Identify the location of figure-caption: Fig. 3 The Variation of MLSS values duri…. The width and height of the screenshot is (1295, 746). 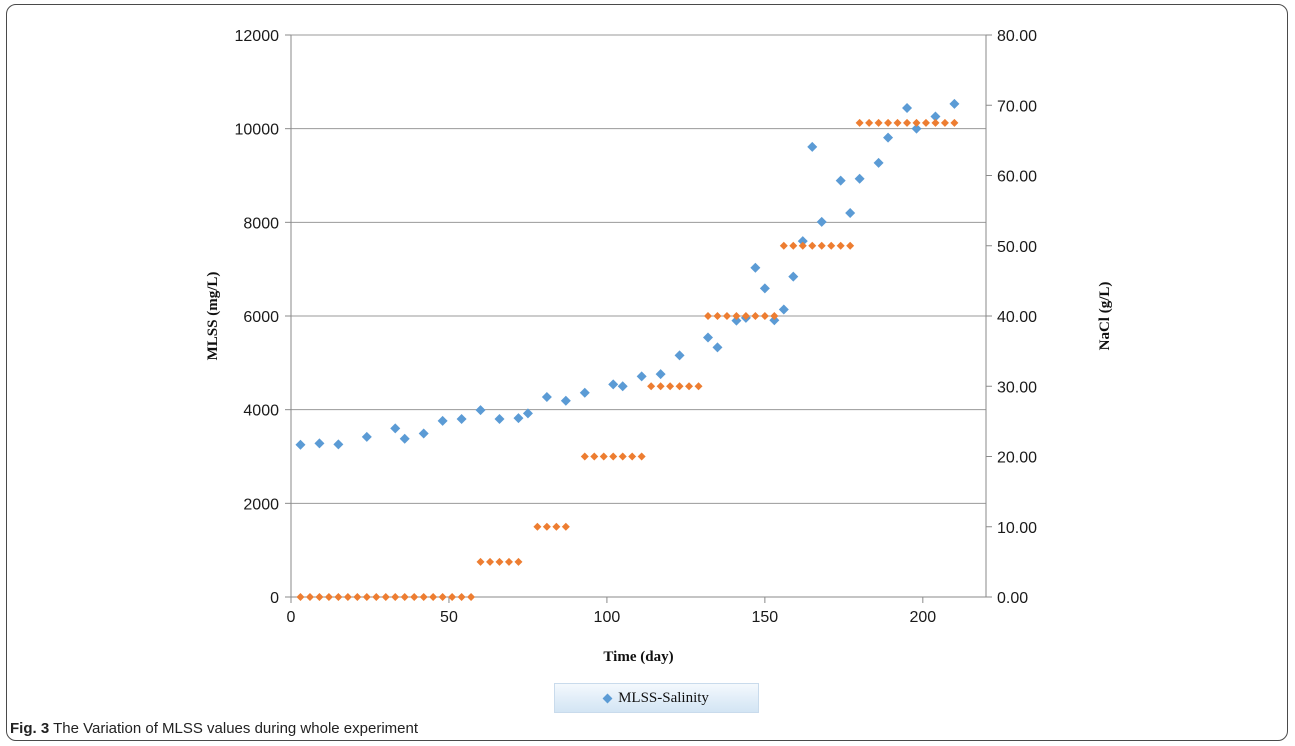
(214, 728).